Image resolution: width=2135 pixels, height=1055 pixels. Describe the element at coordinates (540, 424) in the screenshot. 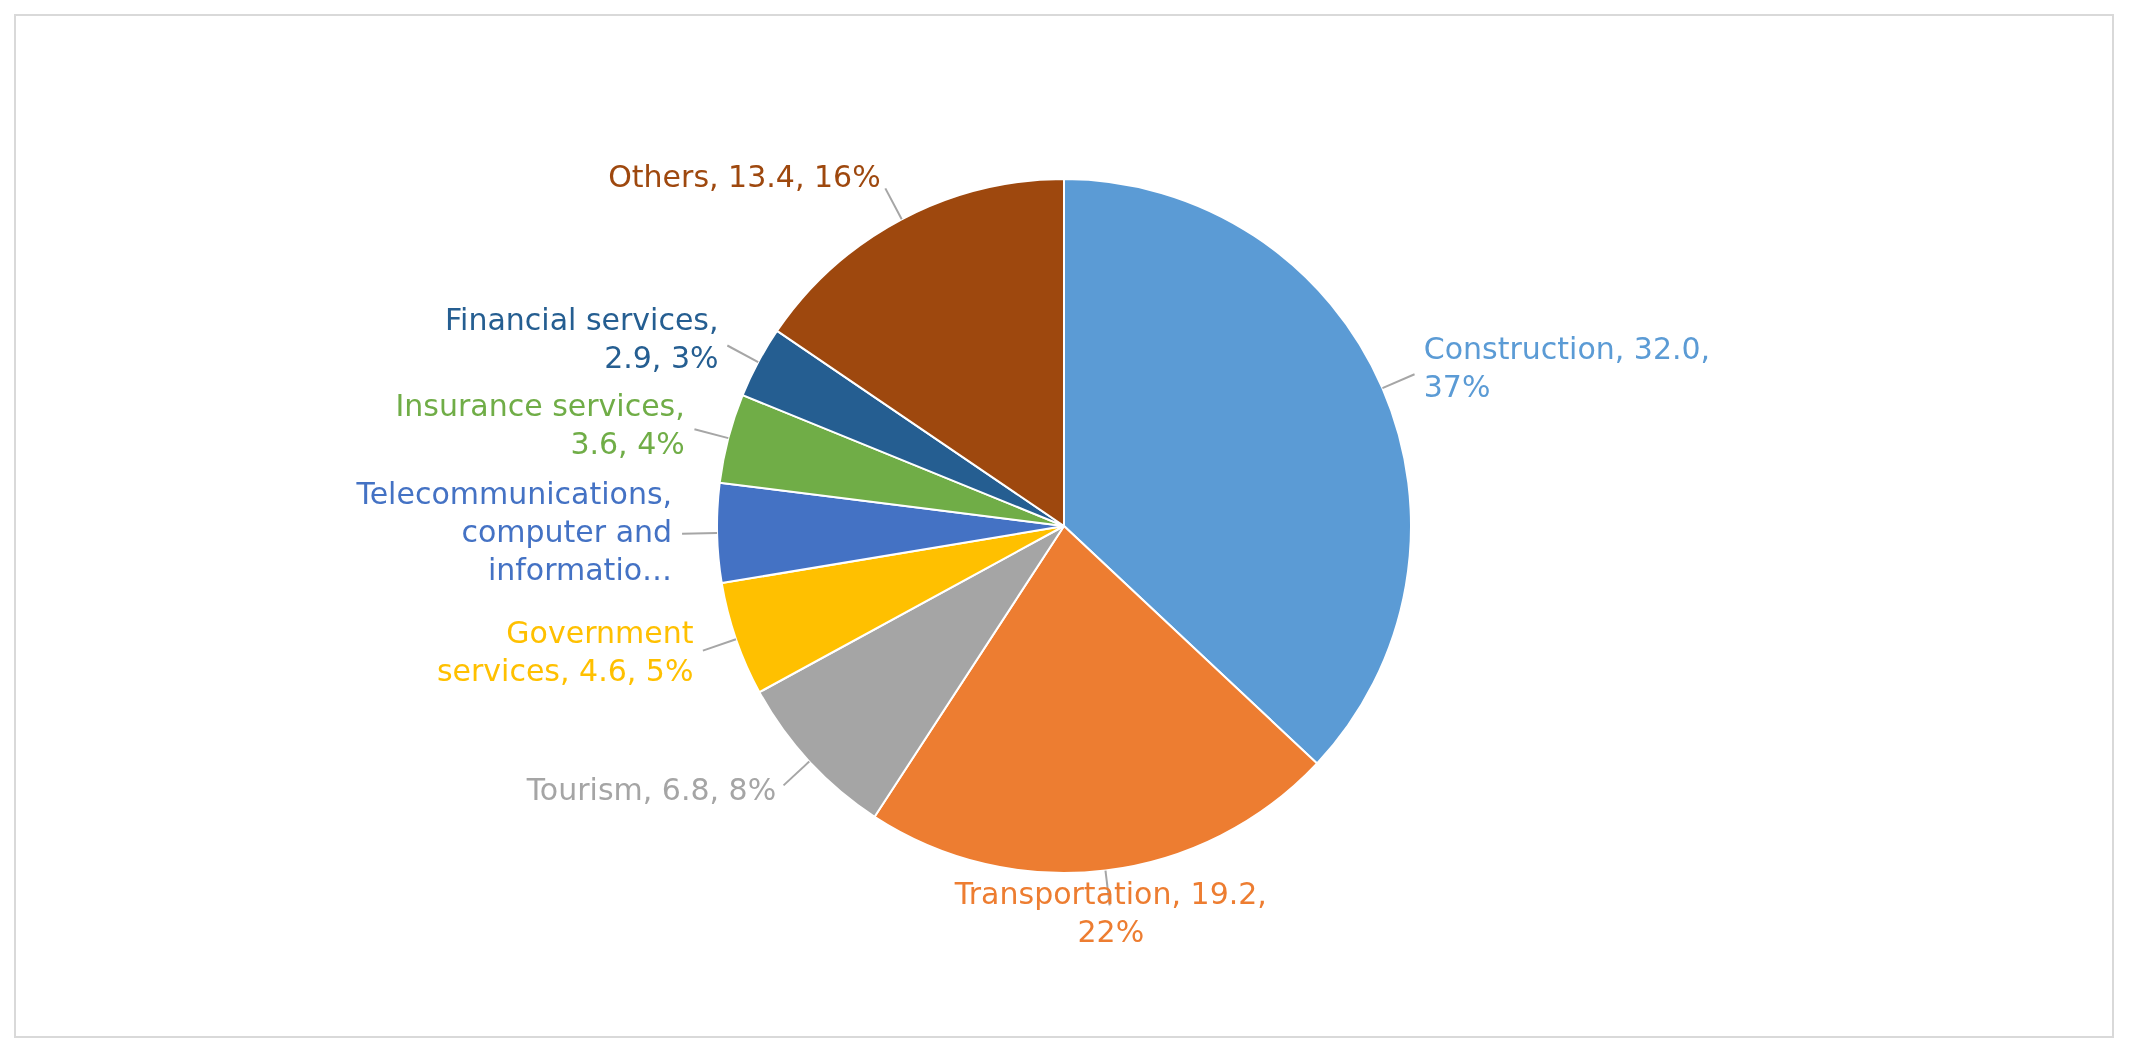

I see `slice-label: Insurance services, 3.6, 4%` at that location.